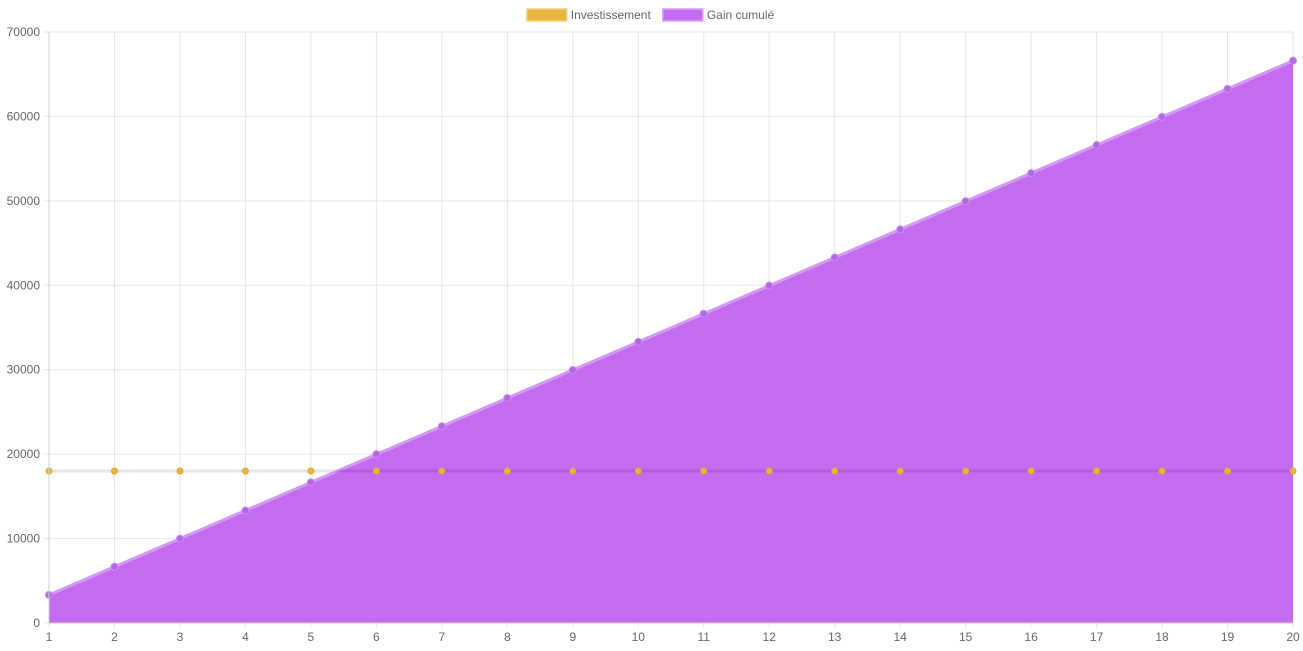 The height and width of the screenshot is (651, 1303). Describe the element at coordinates (180, 637) in the screenshot. I see `x-tick-label: 3` at that location.